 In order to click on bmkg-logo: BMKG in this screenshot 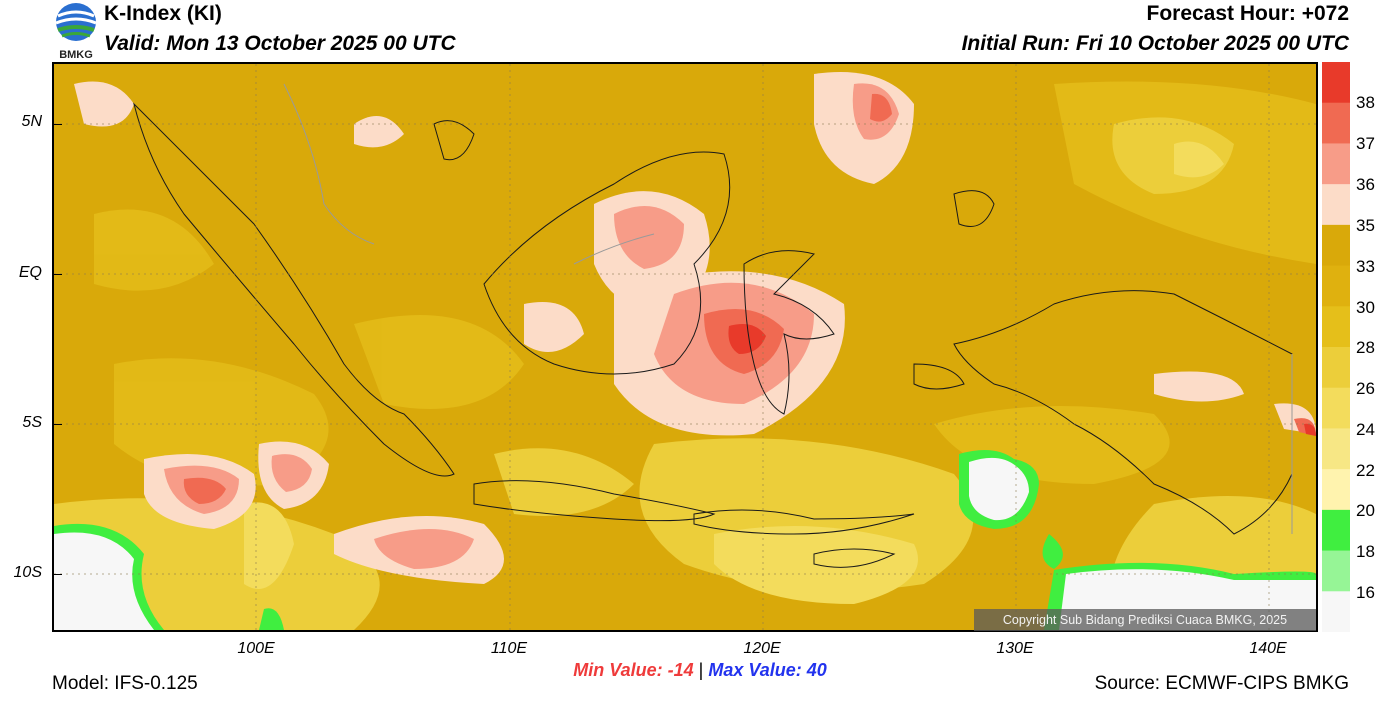, I will do `click(76, 31)`.